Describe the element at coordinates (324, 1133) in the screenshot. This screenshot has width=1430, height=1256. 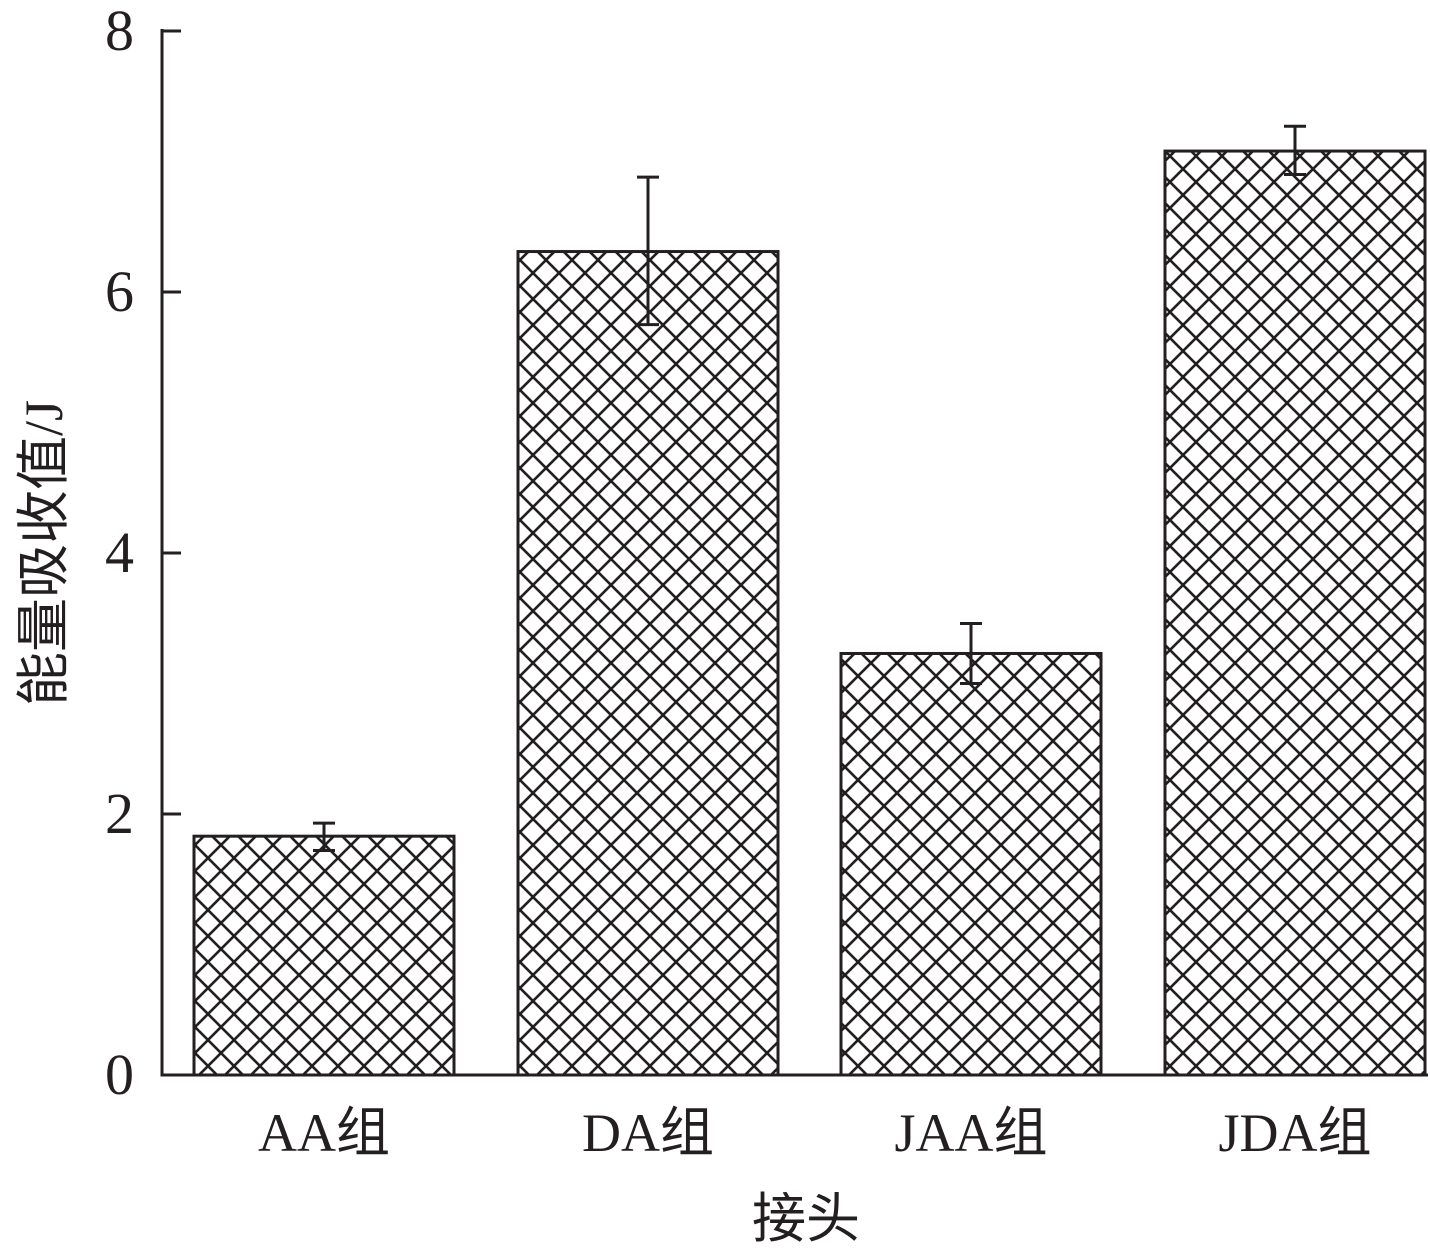
I see `x-tick-label: AA组` at that location.